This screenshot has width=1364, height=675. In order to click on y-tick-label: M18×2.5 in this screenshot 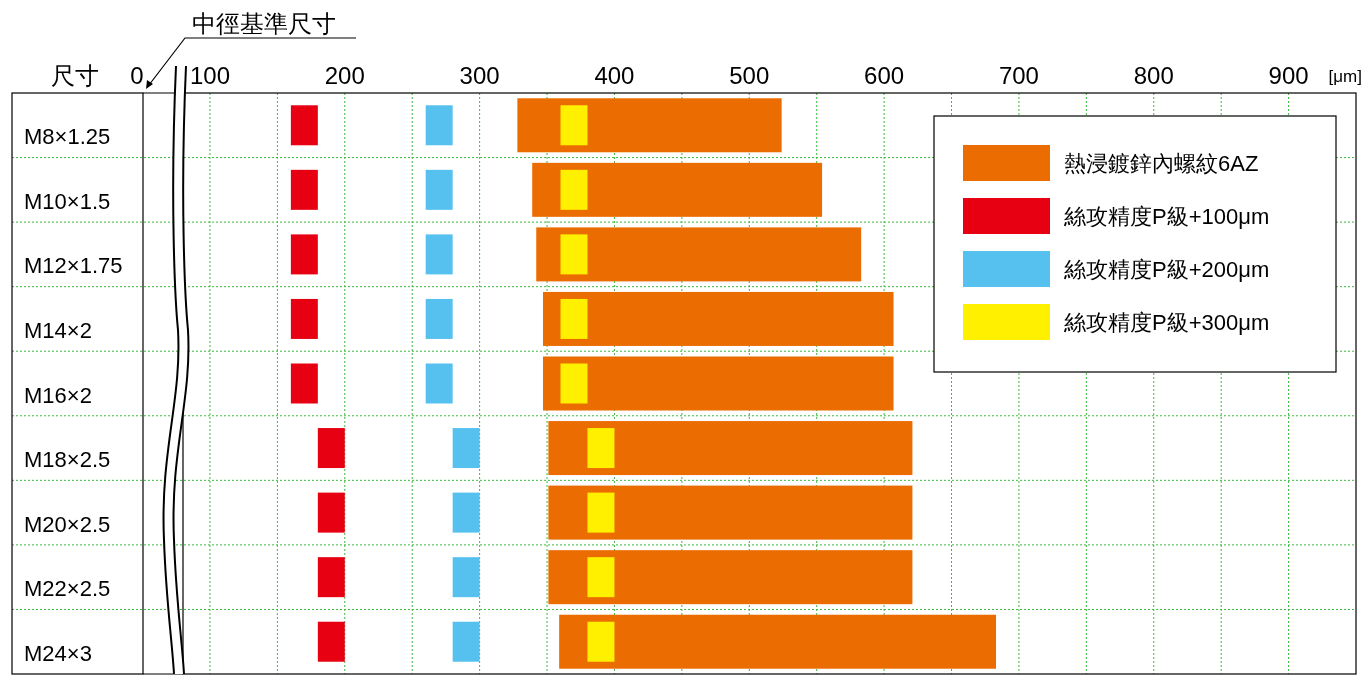, I will do `click(67, 460)`.